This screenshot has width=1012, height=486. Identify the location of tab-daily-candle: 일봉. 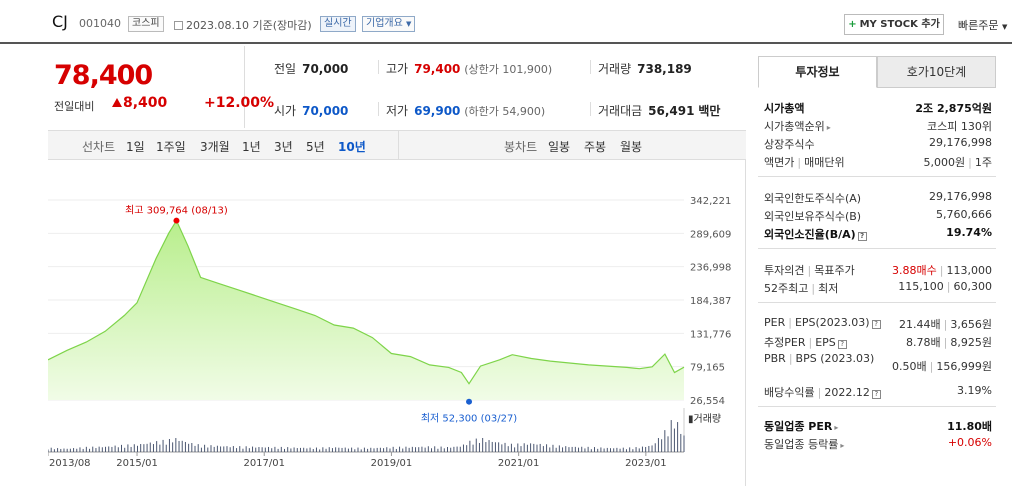
(559, 147).